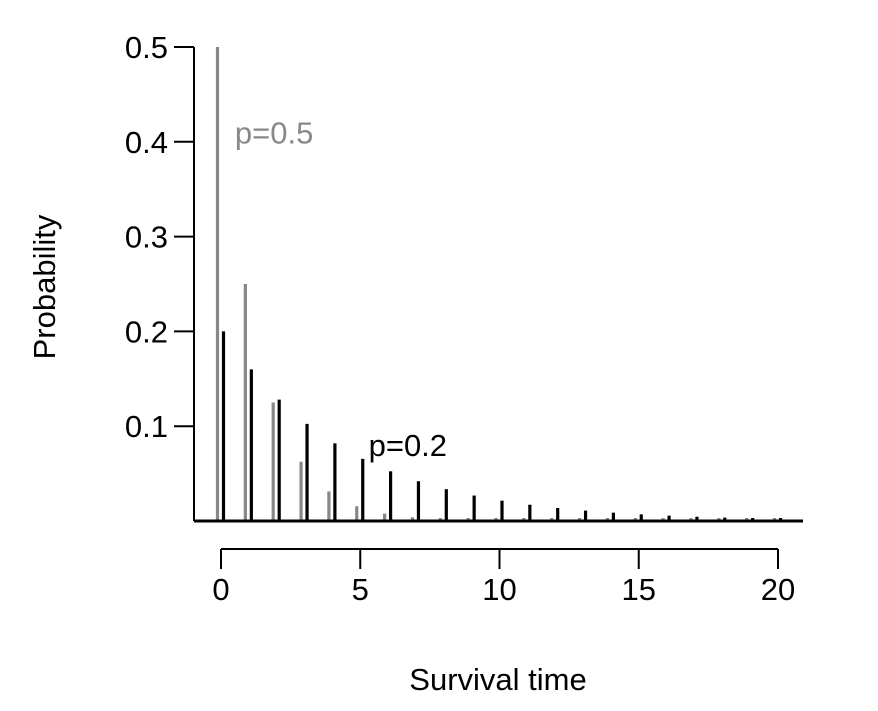  What do you see at coordinates (639, 589) in the screenshot?
I see `x-tick-label: 15` at bounding box center [639, 589].